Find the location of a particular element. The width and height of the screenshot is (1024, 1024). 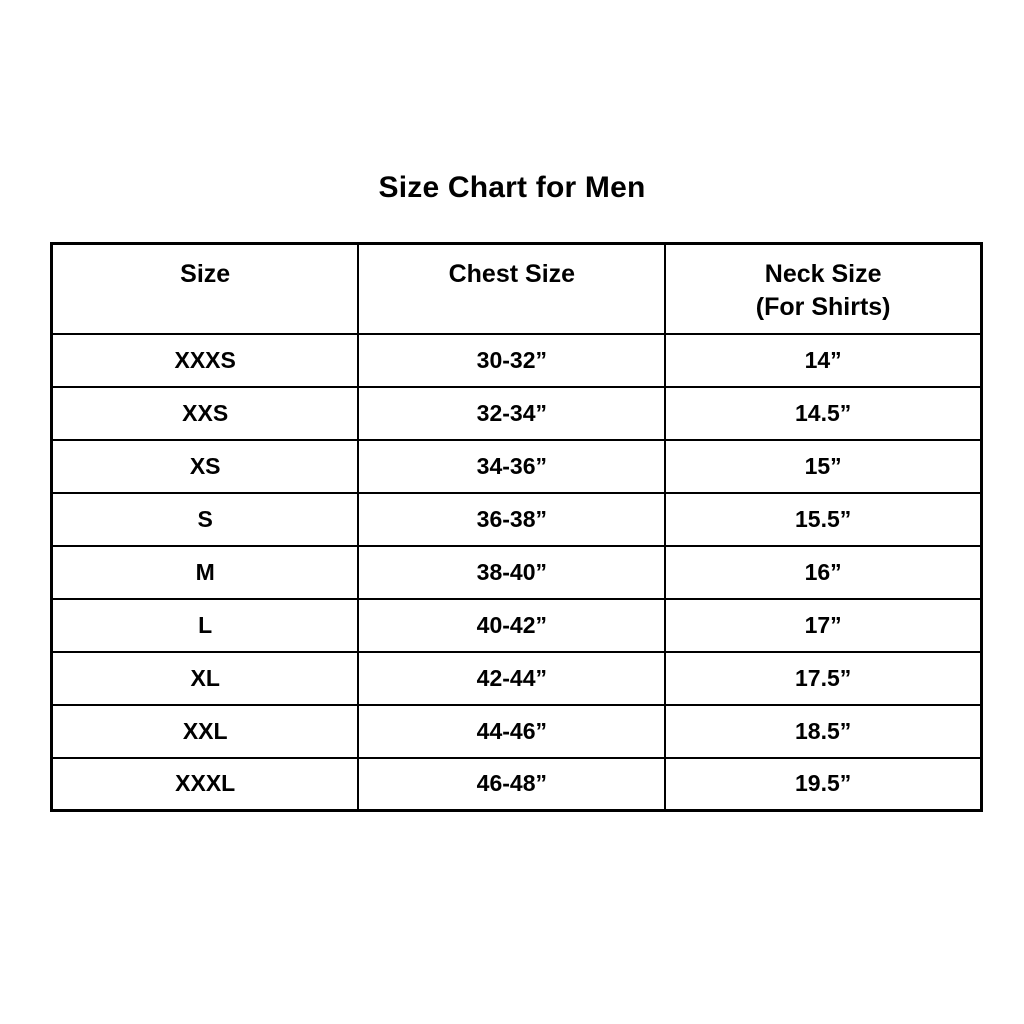

table-row: L 40-42” 17” is located at coordinates (516, 625).